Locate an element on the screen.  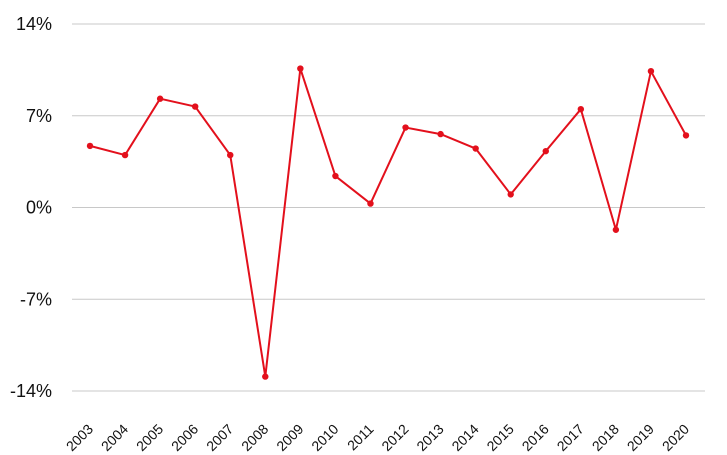
x-tick-label: 2004 is located at coordinates (114, 437).